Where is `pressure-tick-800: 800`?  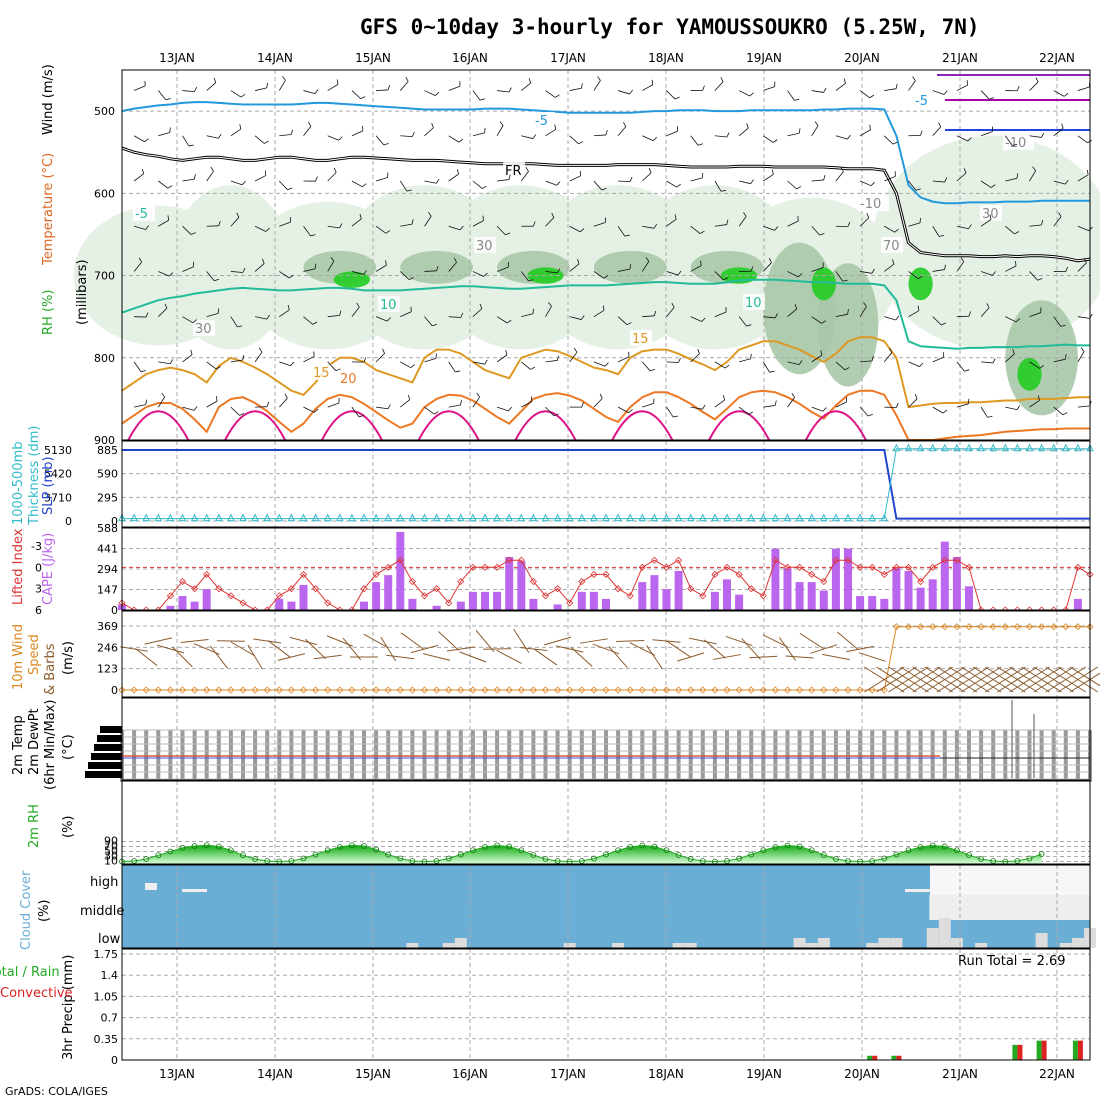
pressure-tick-800: 800 is located at coordinates (104, 358).